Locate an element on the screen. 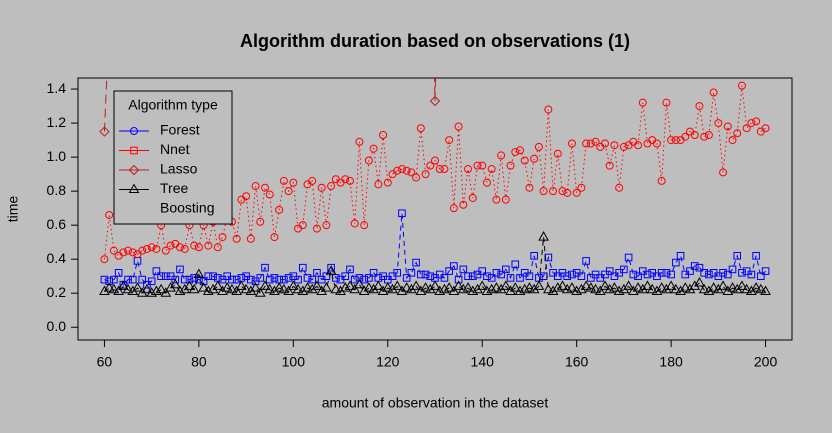 The height and width of the screenshot is (433, 832). legend-marker is located at coordinates (134, 131).